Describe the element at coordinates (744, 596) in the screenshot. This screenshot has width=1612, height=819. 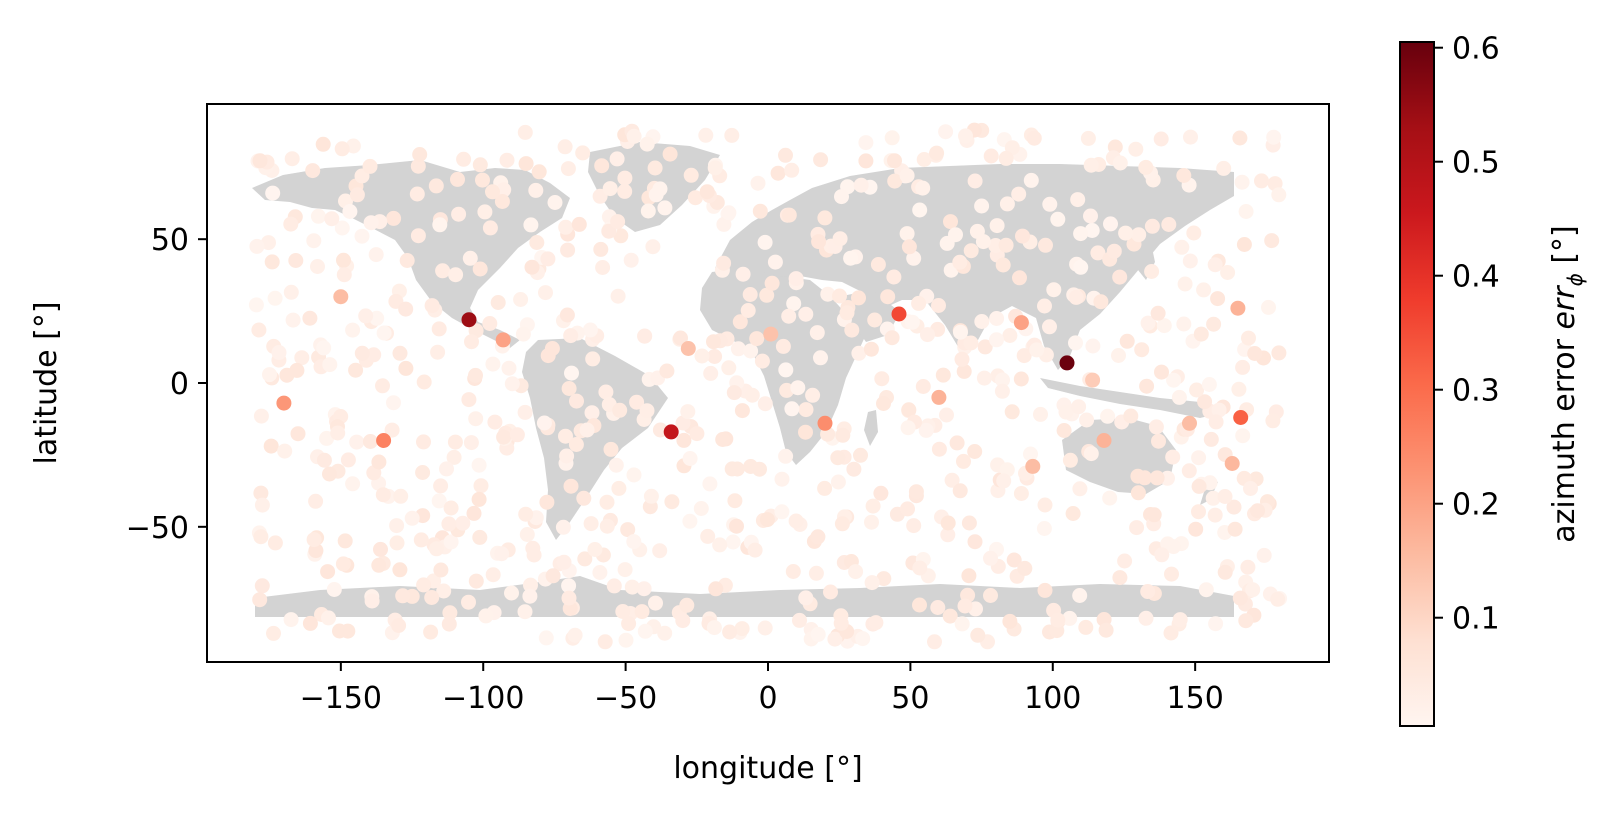
I see `land-antarctica` at that location.